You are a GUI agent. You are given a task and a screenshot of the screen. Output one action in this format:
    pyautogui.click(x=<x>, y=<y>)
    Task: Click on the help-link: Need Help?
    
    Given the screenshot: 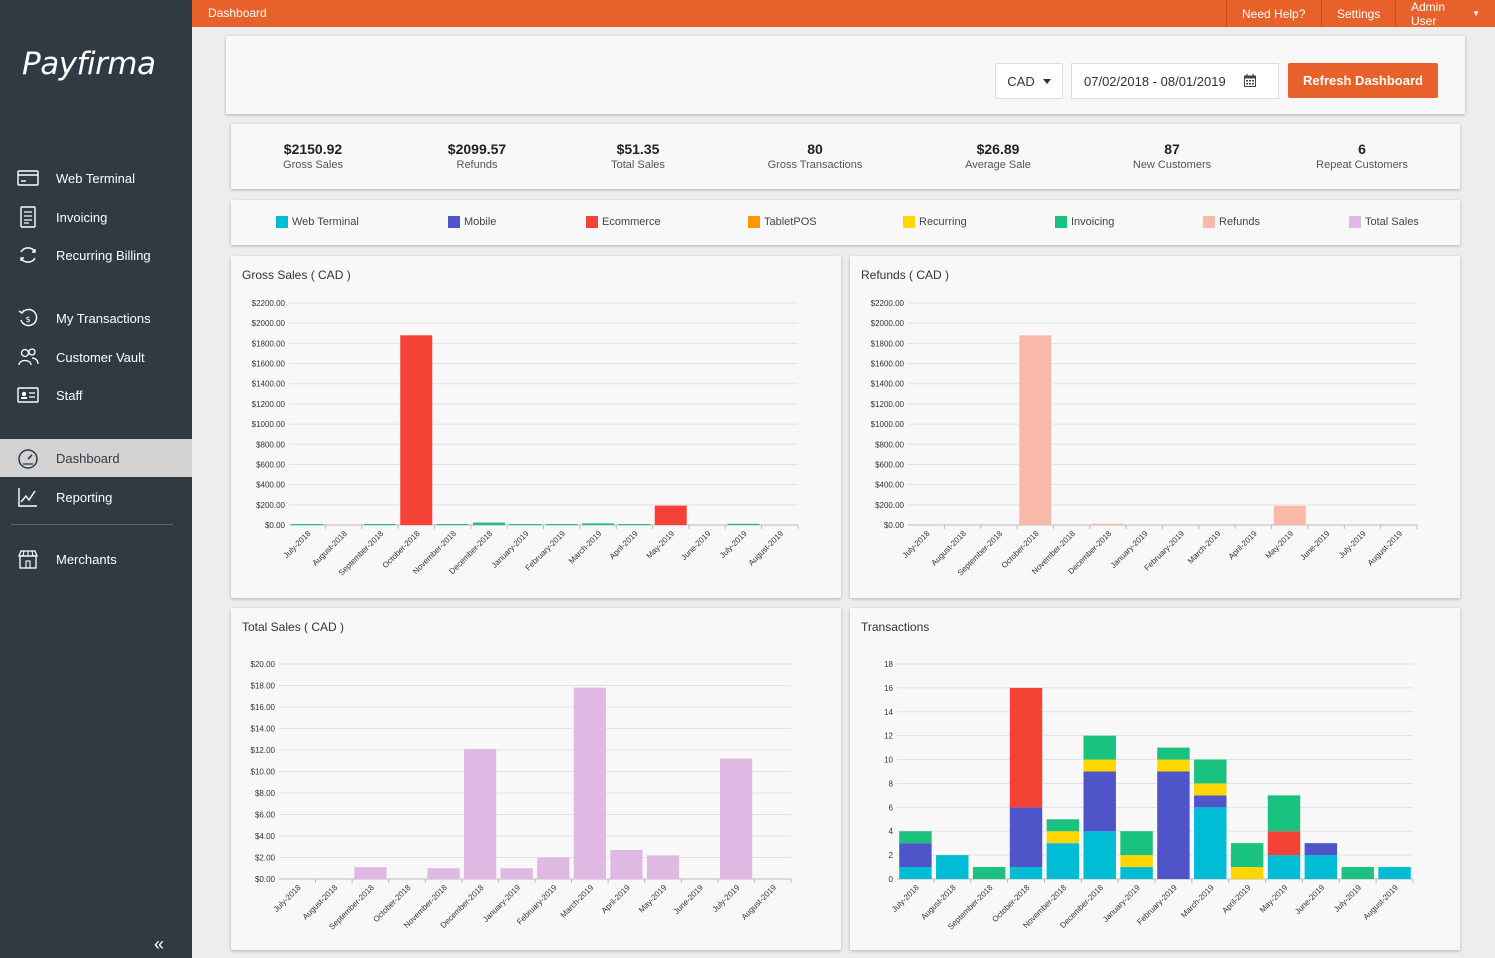 What is the action you would take?
    pyautogui.click(x=1273, y=13)
    